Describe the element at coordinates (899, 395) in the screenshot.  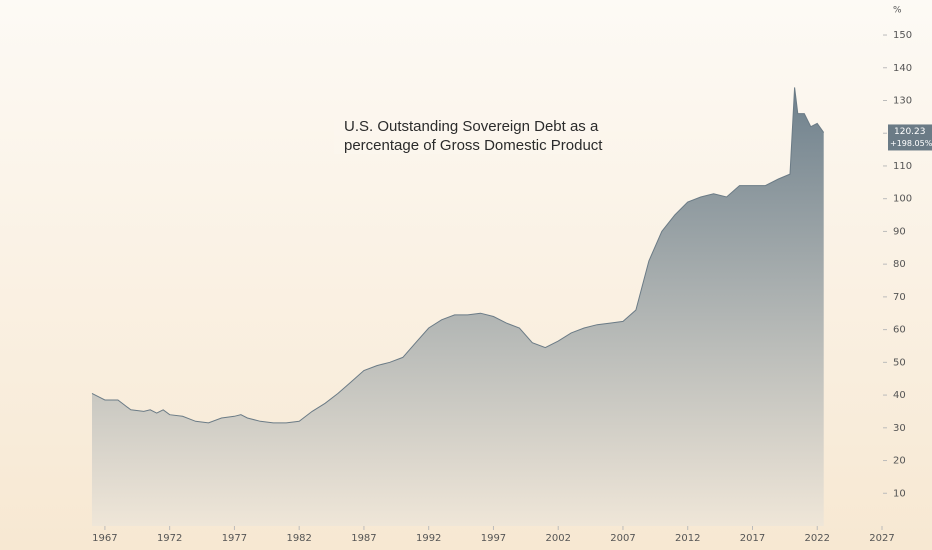
I see `y-tick-label: 40` at that location.